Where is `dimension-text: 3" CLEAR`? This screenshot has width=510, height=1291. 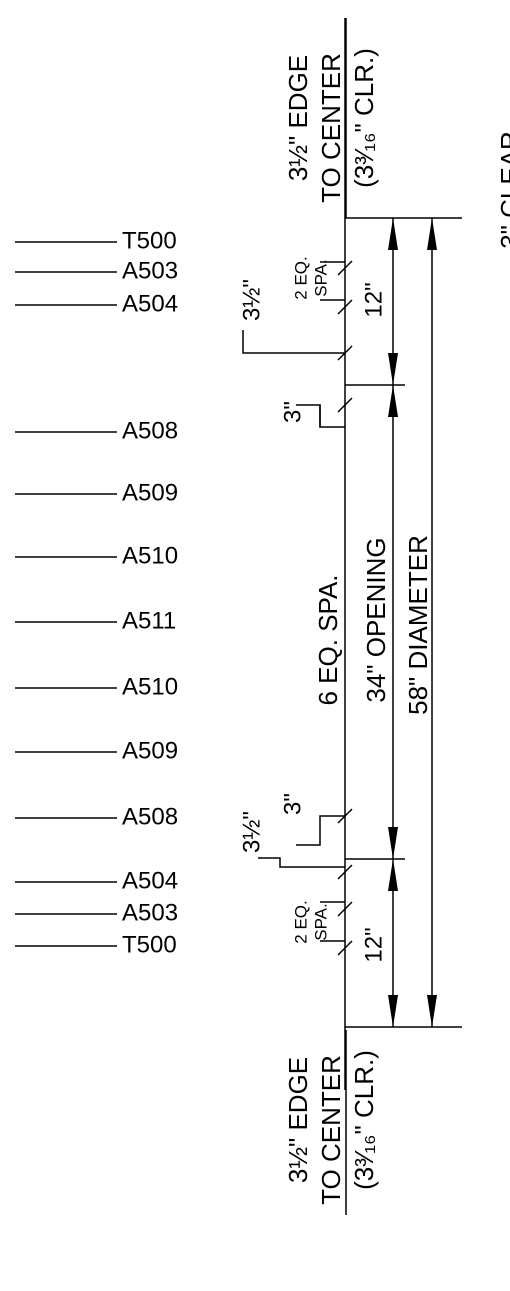 dimension-text: 3" CLEAR is located at coordinates (502, 190).